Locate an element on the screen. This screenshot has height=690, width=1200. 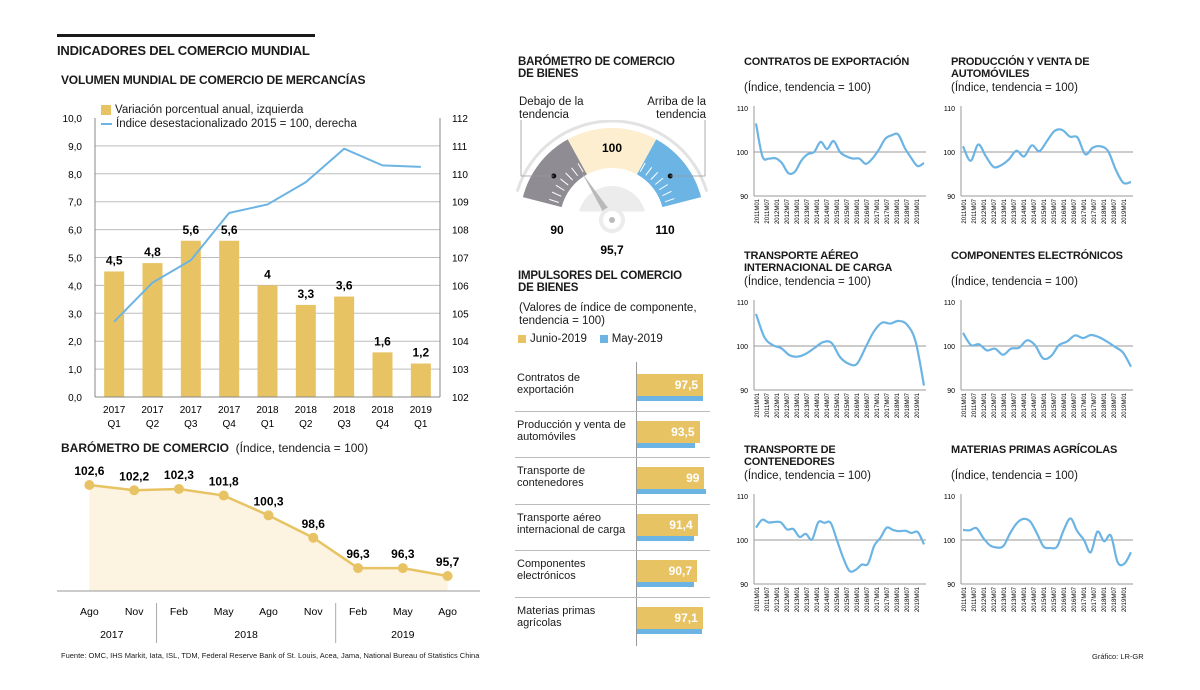
series-line is located at coordinates (840, 545).